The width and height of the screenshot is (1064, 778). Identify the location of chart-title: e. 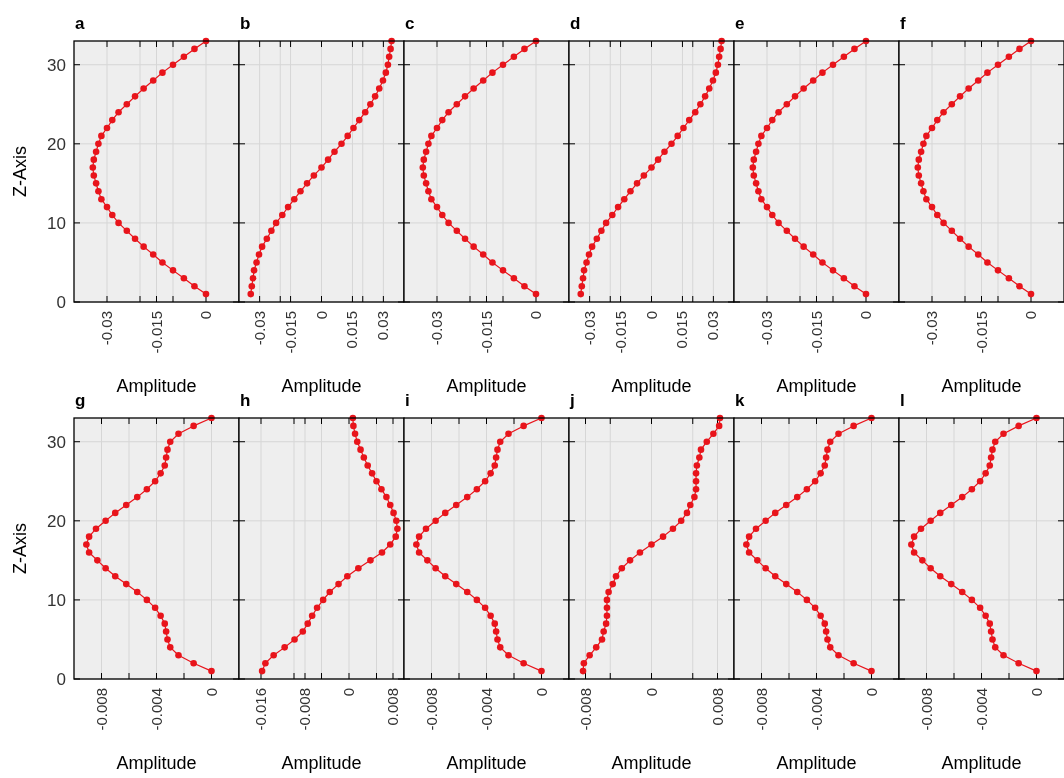
(740, 23).